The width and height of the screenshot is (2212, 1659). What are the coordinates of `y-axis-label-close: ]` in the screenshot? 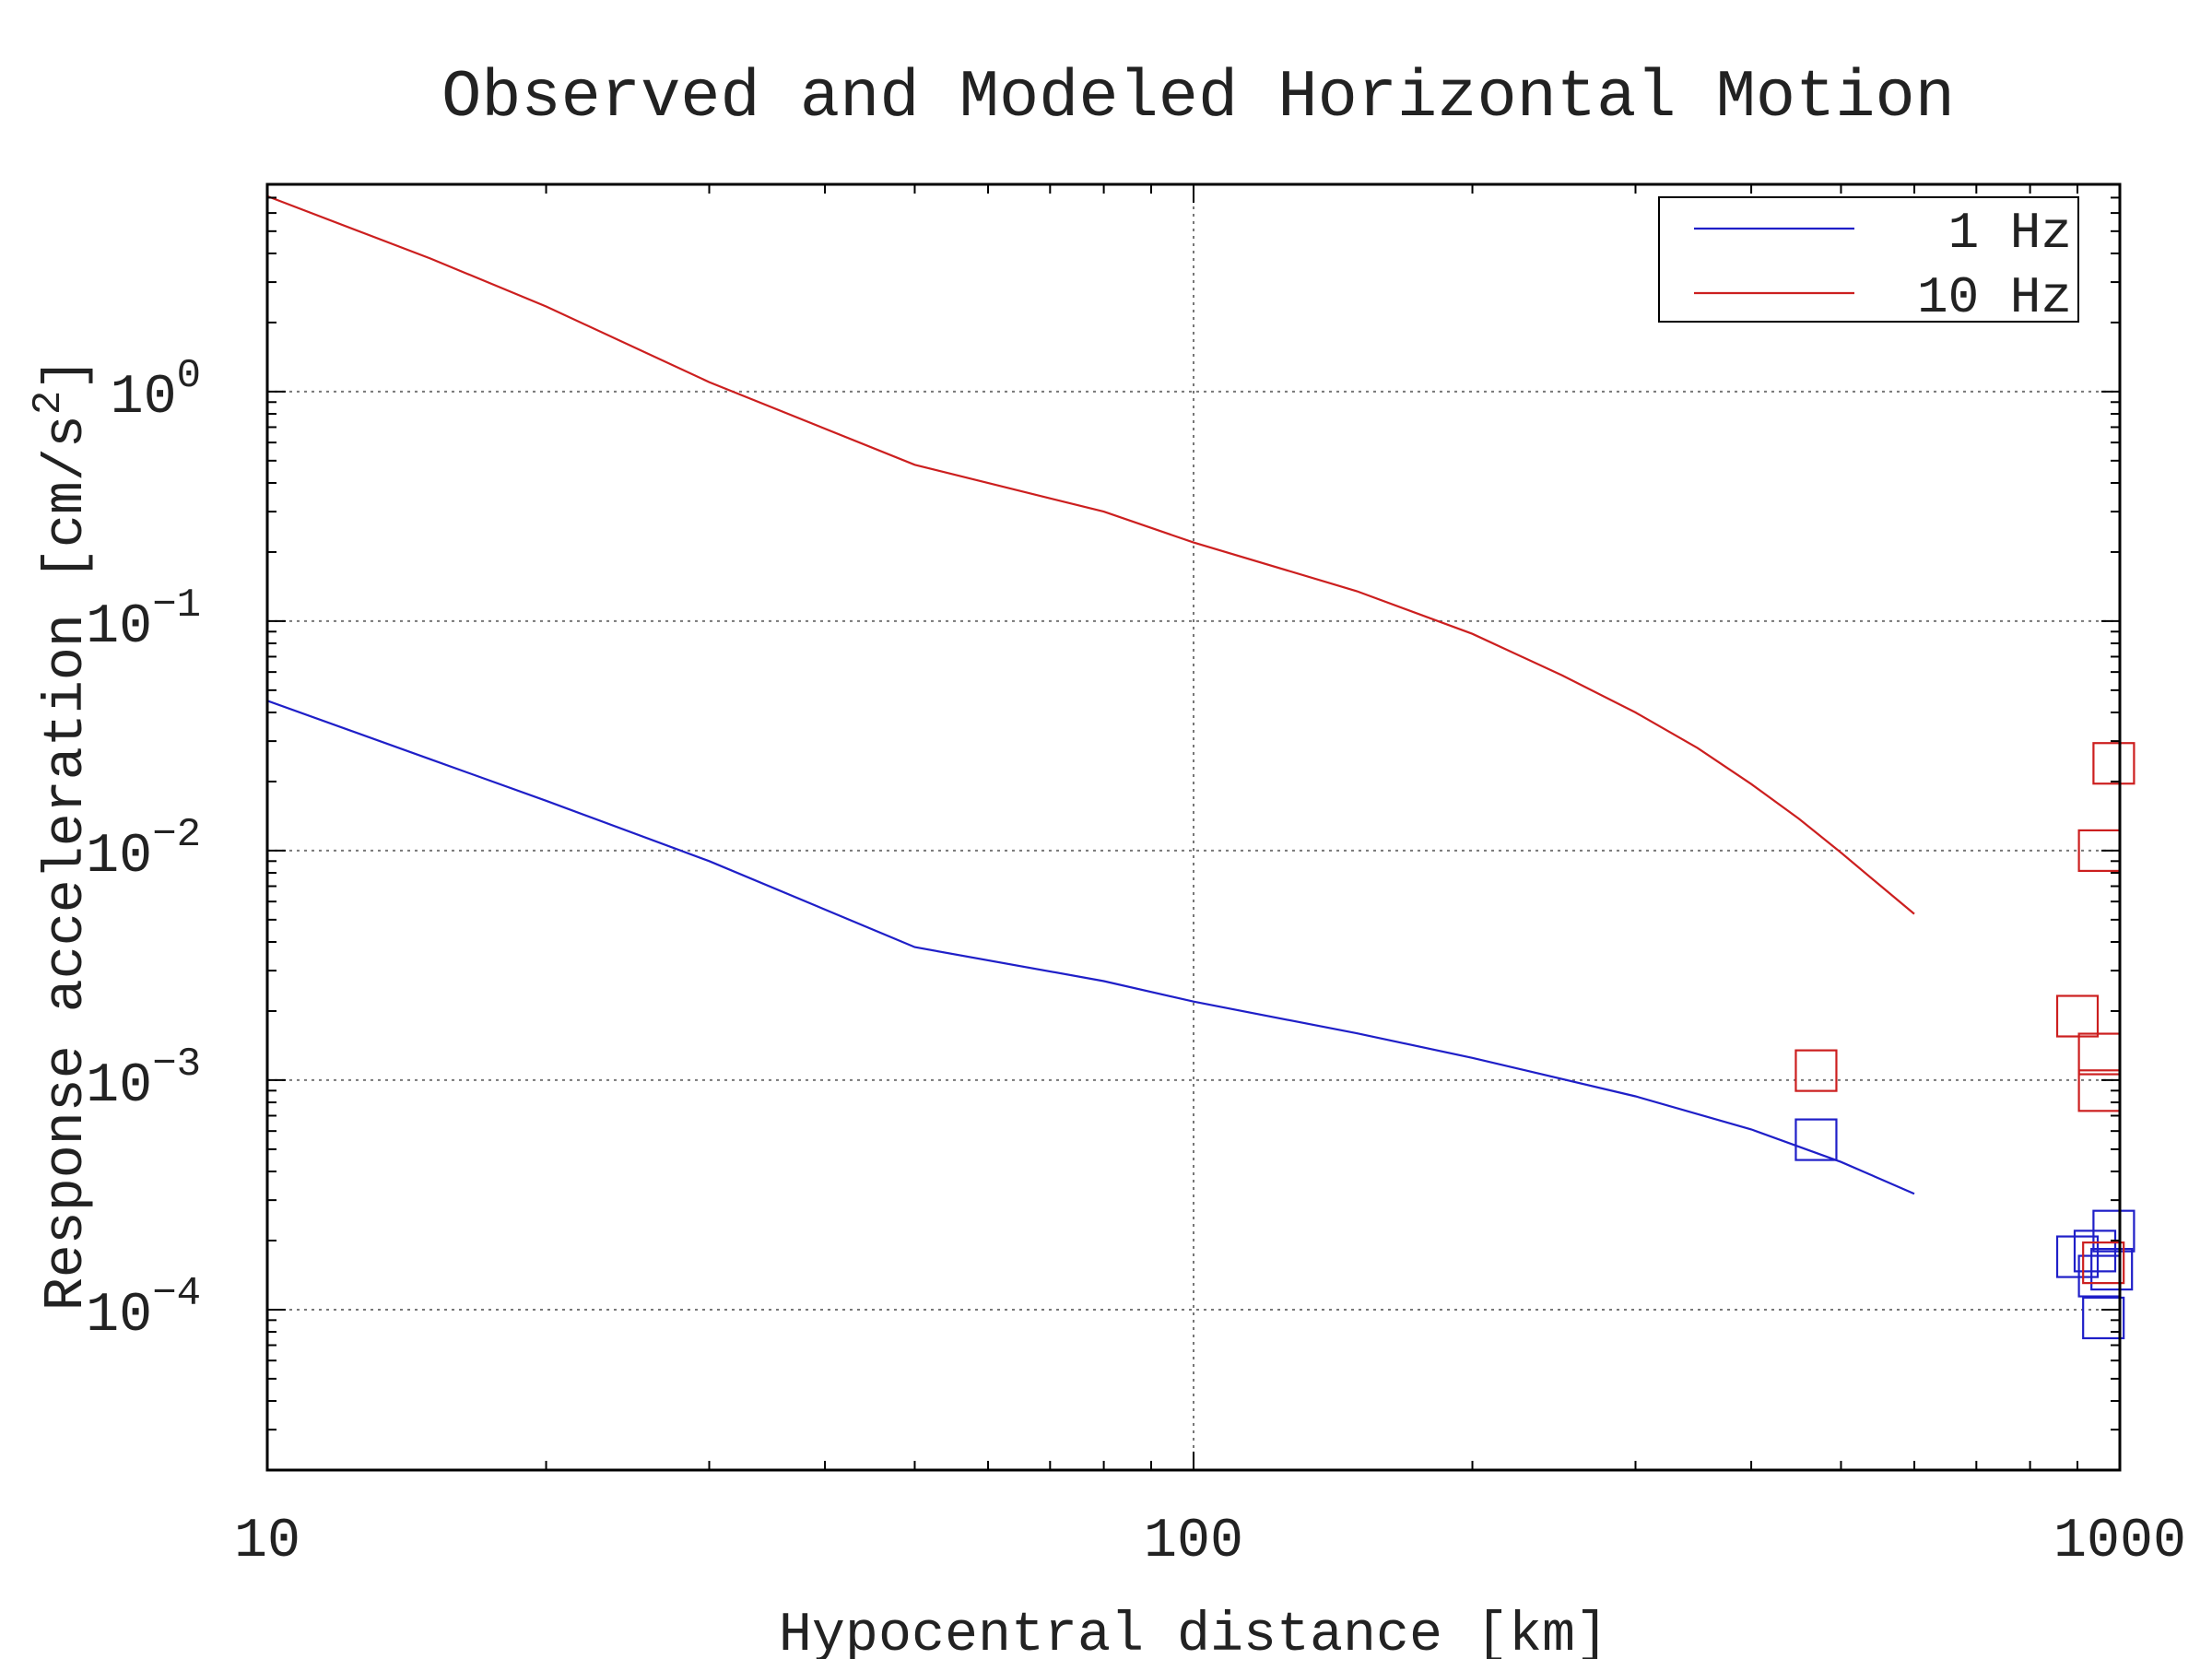 It's located at (67, 374).